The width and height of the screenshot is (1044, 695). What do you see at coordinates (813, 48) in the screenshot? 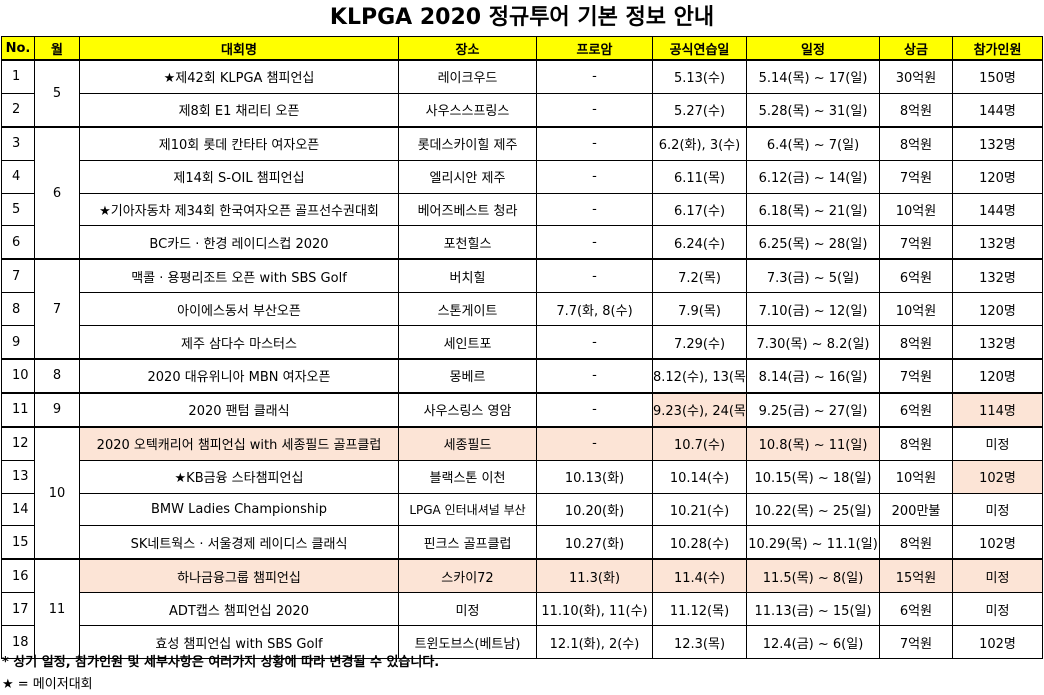
I see `header-schedule: 일정` at bounding box center [813, 48].